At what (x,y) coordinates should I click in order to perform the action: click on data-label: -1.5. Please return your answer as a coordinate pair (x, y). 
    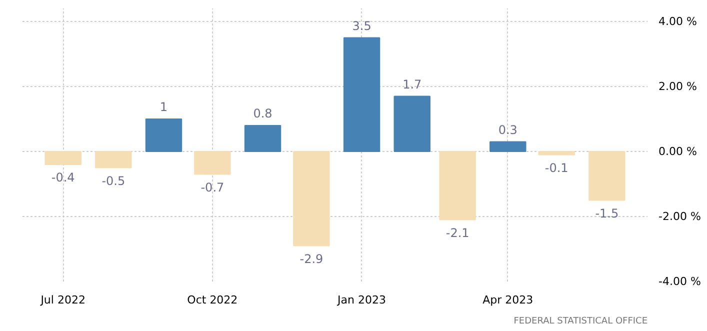
    Looking at the image, I should click on (607, 213).